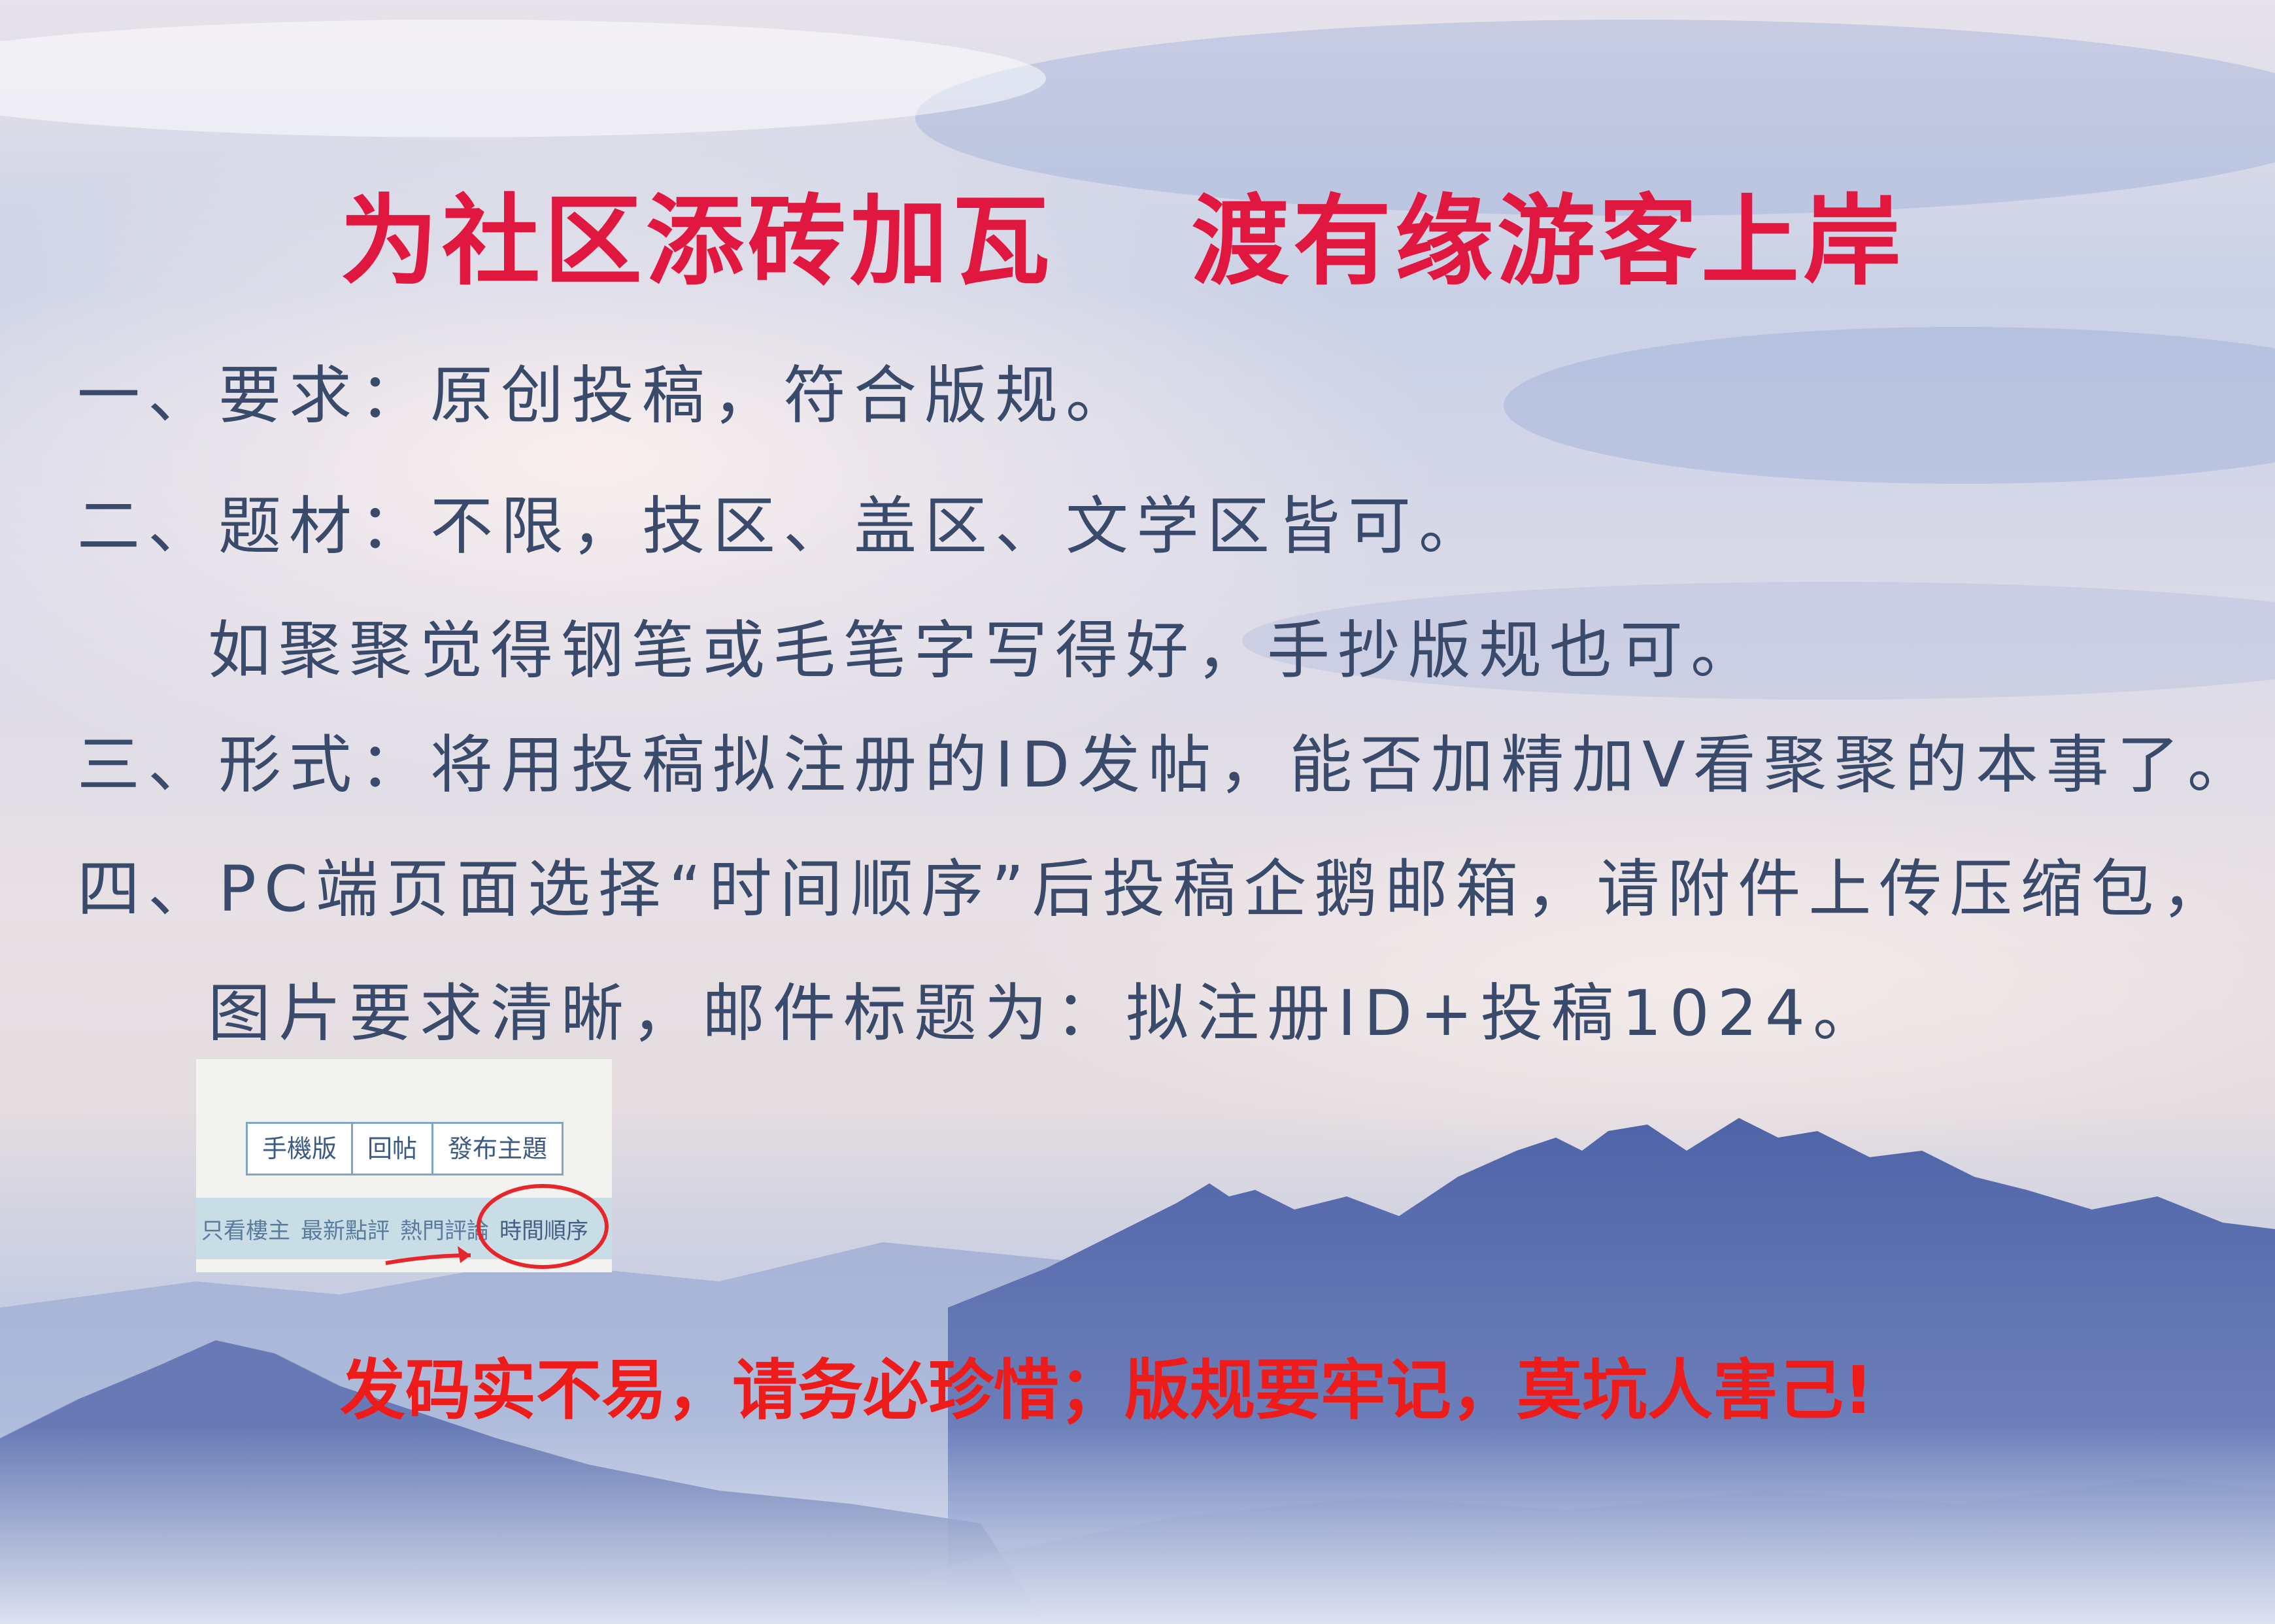 The height and width of the screenshot is (1624, 2275). I want to click on headline-right: 渡有缘游客上岸, so click(1548, 242).